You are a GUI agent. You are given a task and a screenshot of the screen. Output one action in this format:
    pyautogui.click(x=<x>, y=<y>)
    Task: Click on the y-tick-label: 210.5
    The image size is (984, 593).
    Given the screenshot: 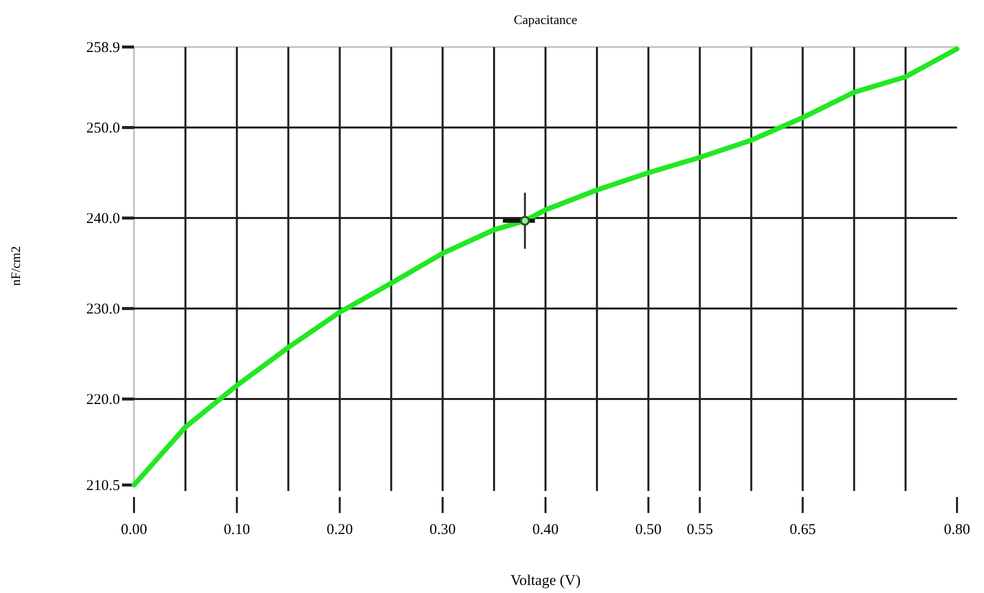 What is the action you would take?
    pyautogui.click(x=103, y=486)
    